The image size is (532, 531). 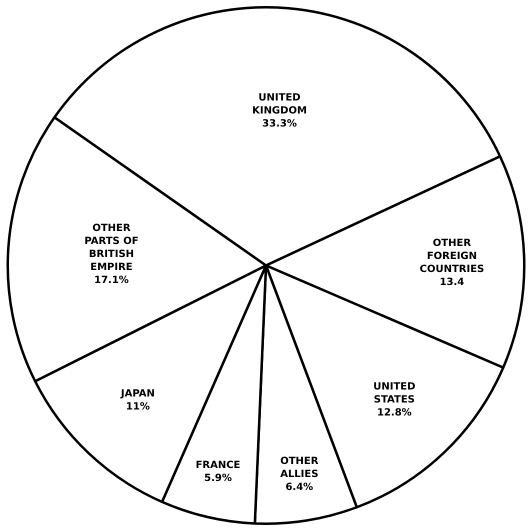 I want to click on slice-label: OTHER ALLIES, so click(x=299, y=468).